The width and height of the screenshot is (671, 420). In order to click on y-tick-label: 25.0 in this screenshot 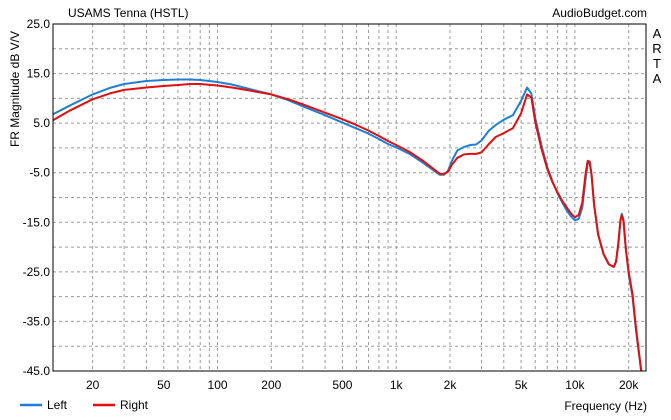, I will do `click(39, 24)`.